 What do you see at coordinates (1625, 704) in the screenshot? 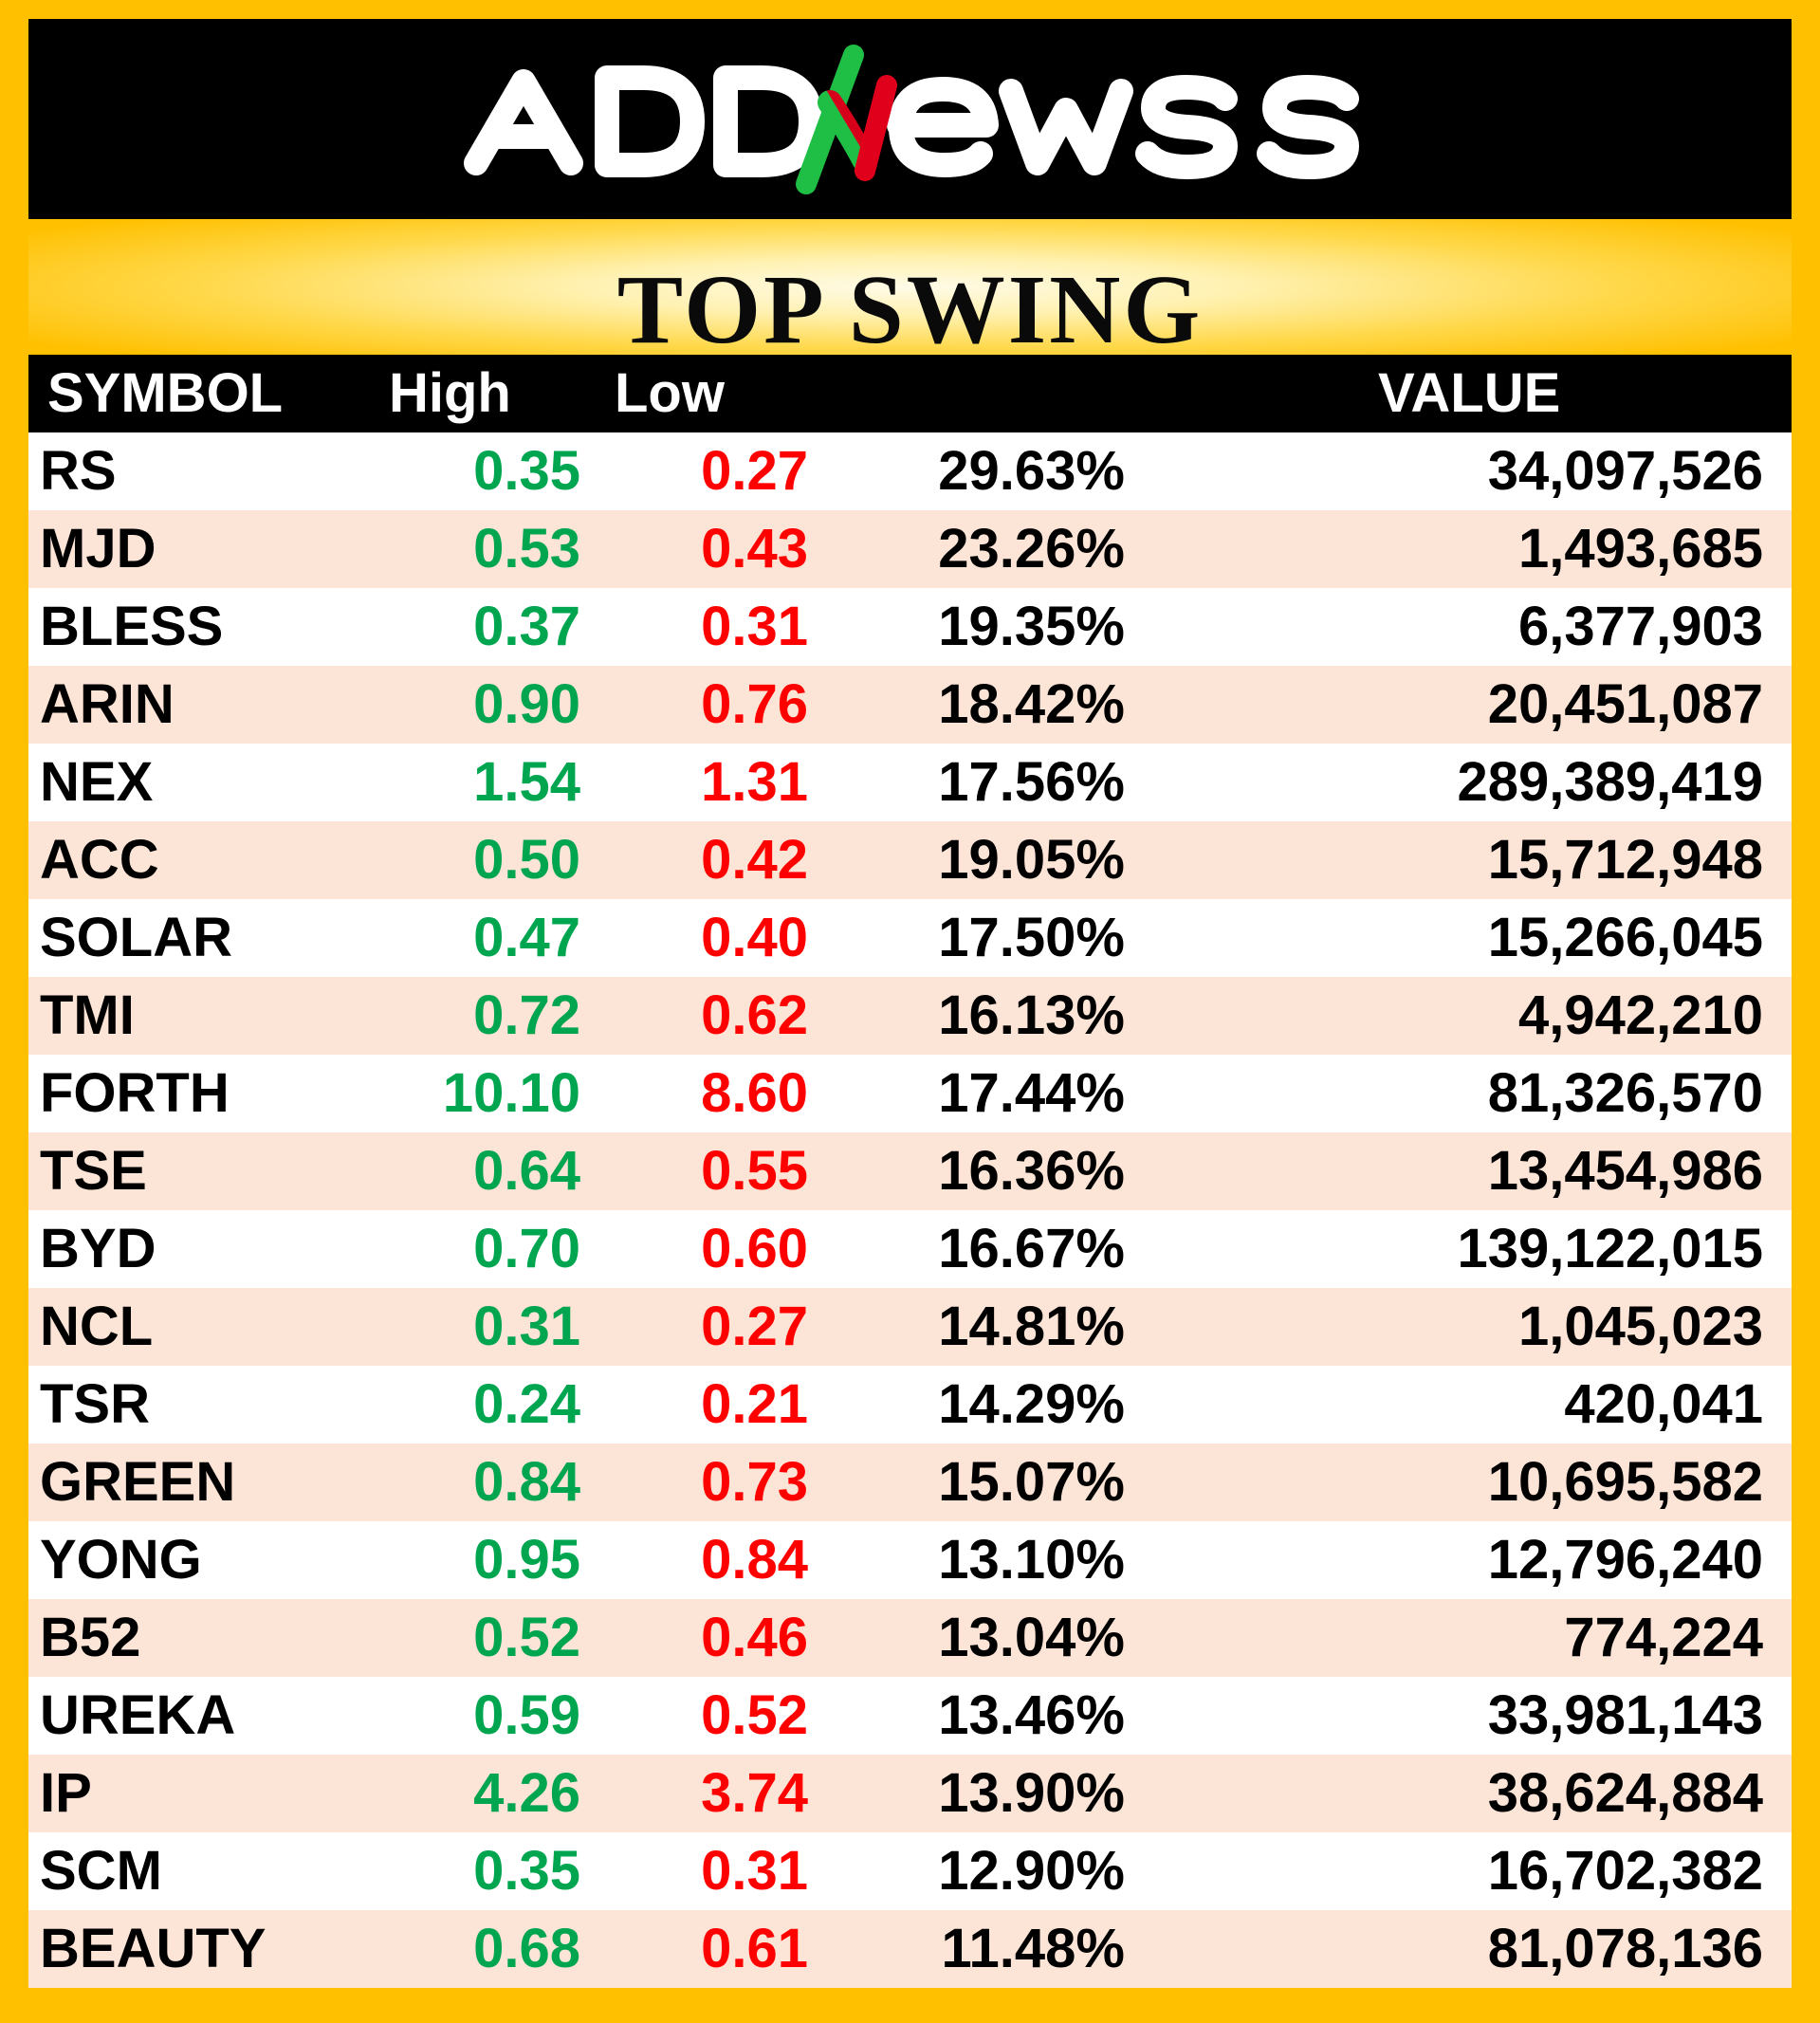
I see `cell-value: 20,451,087` at bounding box center [1625, 704].